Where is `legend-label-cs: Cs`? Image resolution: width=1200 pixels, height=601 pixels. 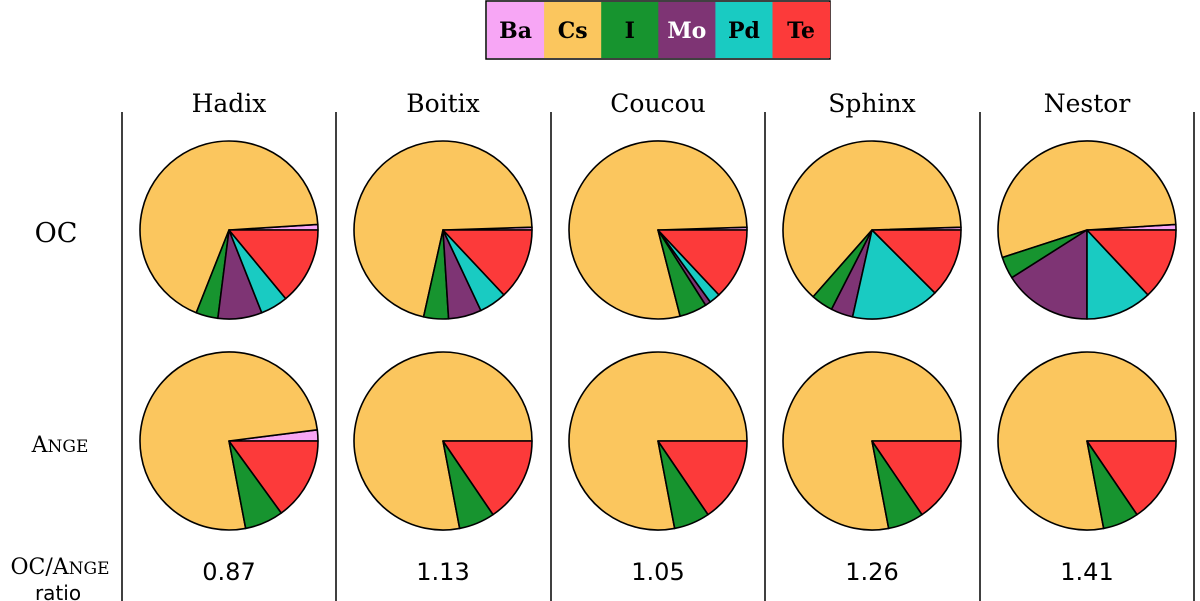 legend-label-cs: Cs is located at coordinates (573, 31).